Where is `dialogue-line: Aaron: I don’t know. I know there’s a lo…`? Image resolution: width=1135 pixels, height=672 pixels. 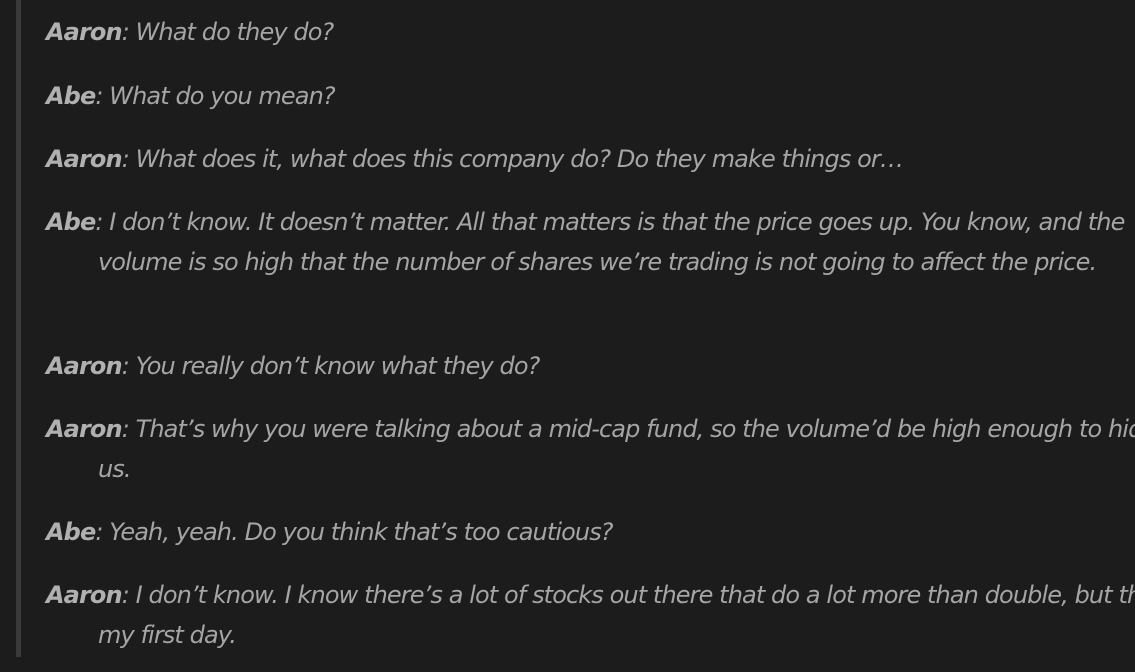 dialogue-line: Aaron: I don’t know. I know there’s a lo… is located at coordinates (590, 615).